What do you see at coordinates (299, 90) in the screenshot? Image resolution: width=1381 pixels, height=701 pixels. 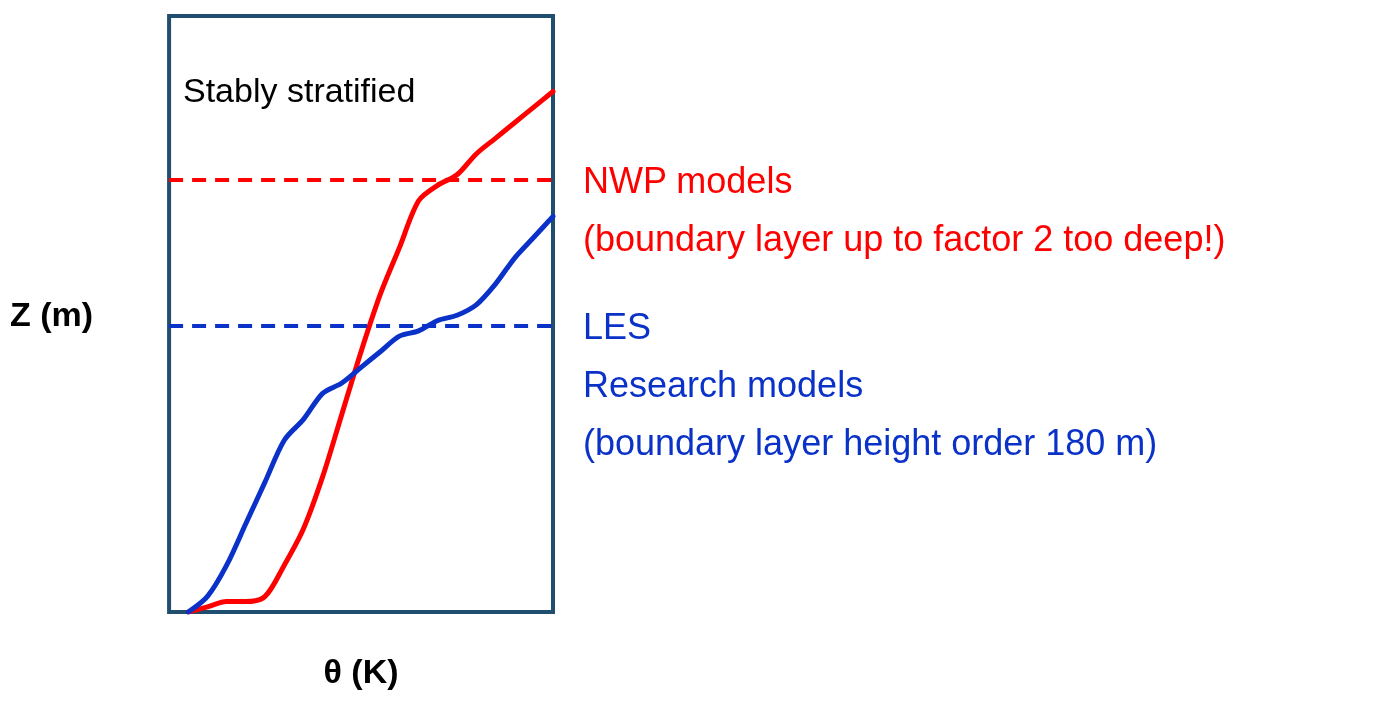 I see `annotation: Stably stratified` at bounding box center [299, 90].